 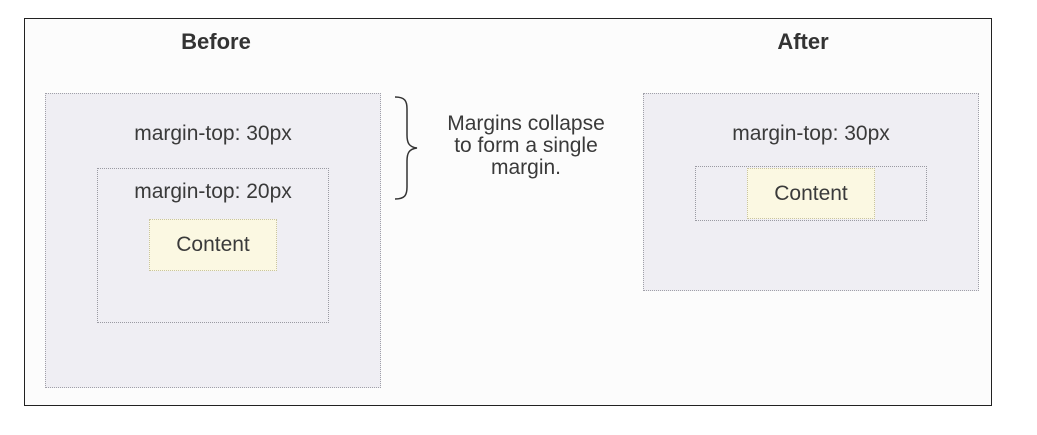 What do you see at coordinates (216, 41) in the screenshot?
I see `before-heading: Before` at bounding box center [216, 41].